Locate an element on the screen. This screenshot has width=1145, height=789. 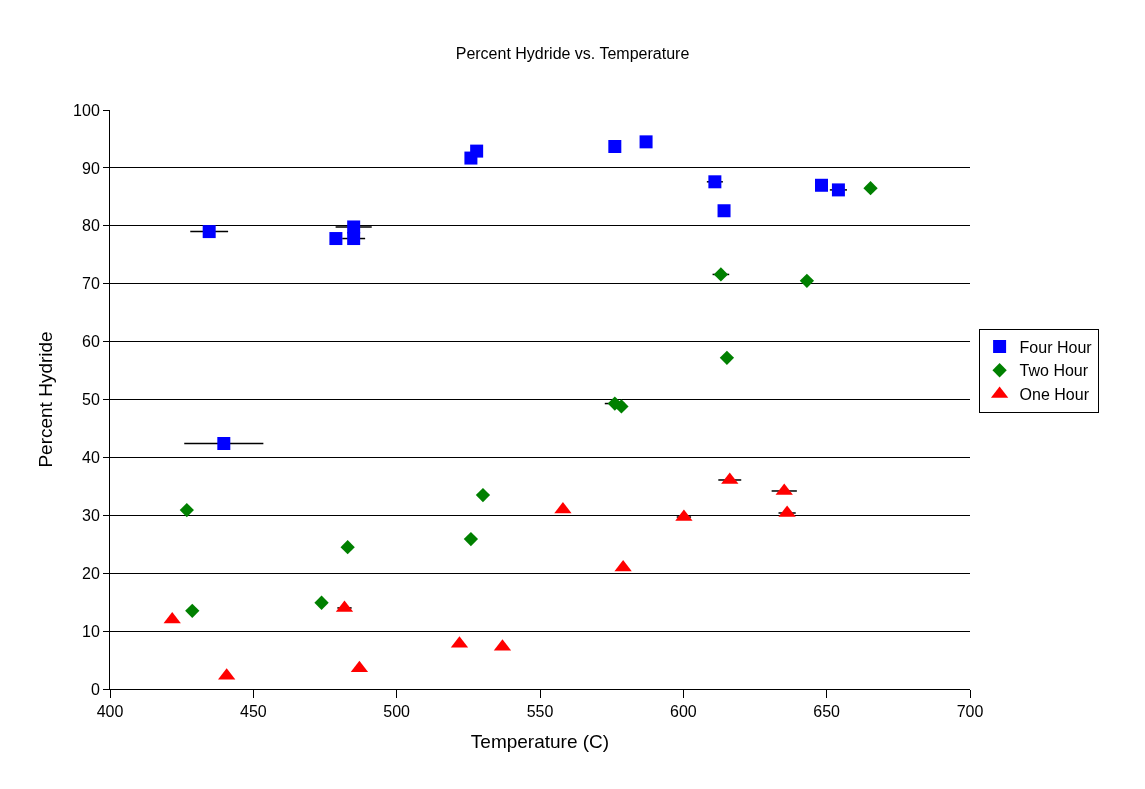
legend-label: Four Hour is located at coordinates (1056, 347).